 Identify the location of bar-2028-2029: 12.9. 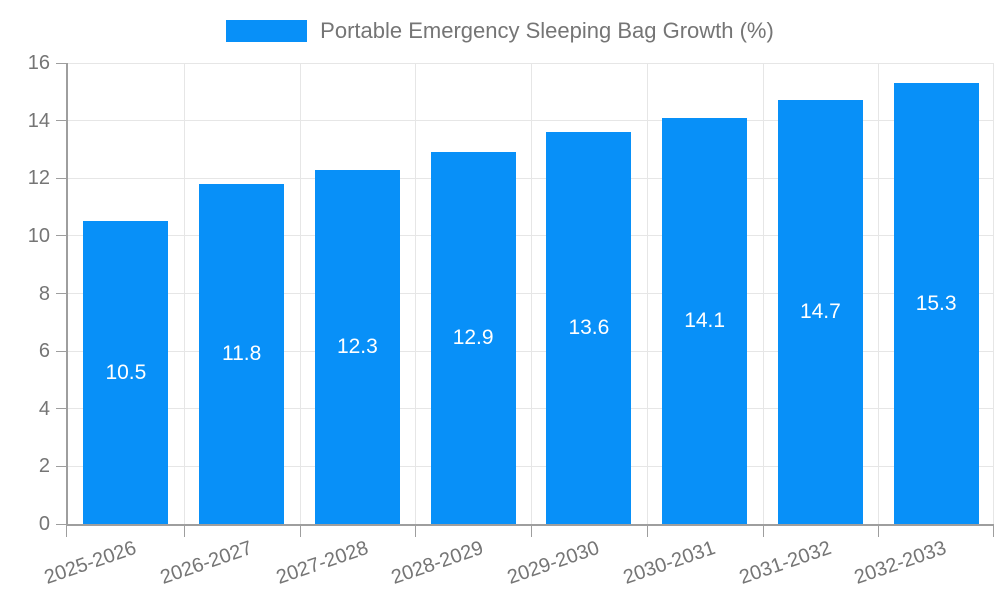
(473, 338).